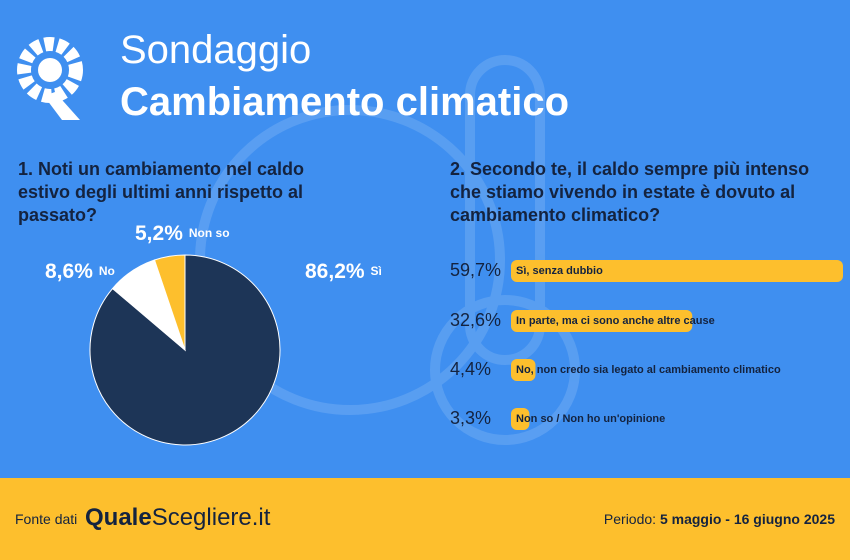 Image resolution: width=850 pixels, height=560 pixels. What do you see at coordinates (209, 233) in the screenshot?
I see `slice-category: Non so` at bounding box center [209, 233].